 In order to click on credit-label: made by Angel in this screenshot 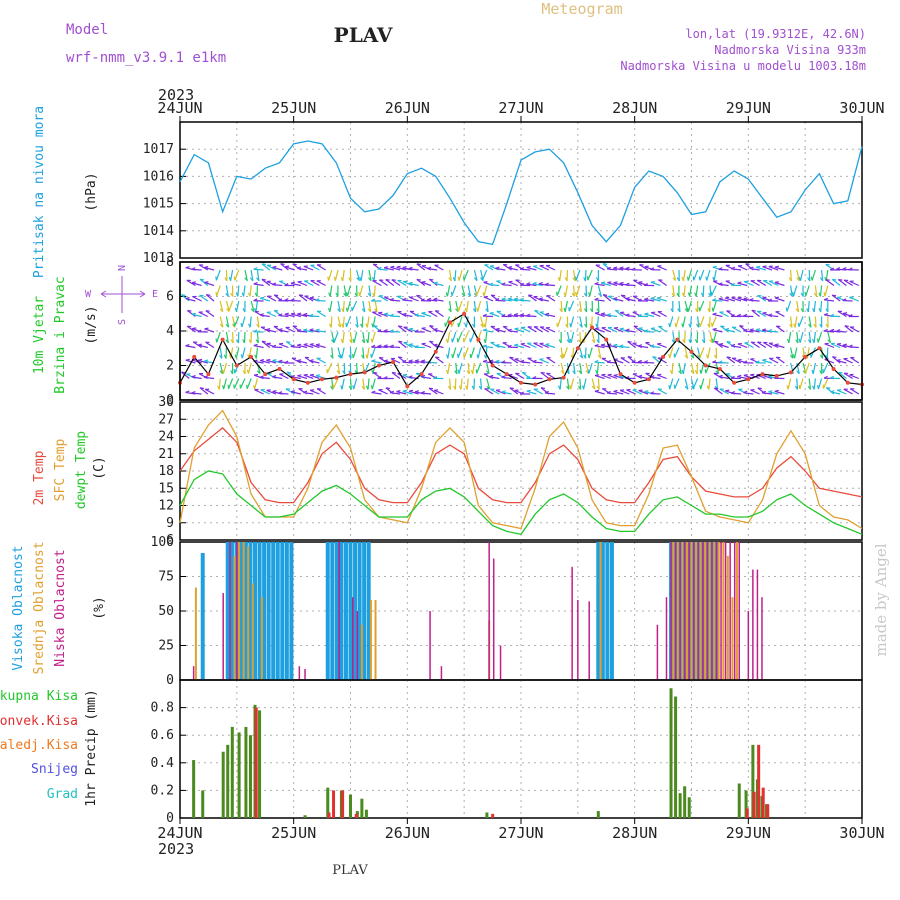, I will do `click(881, 599)`.